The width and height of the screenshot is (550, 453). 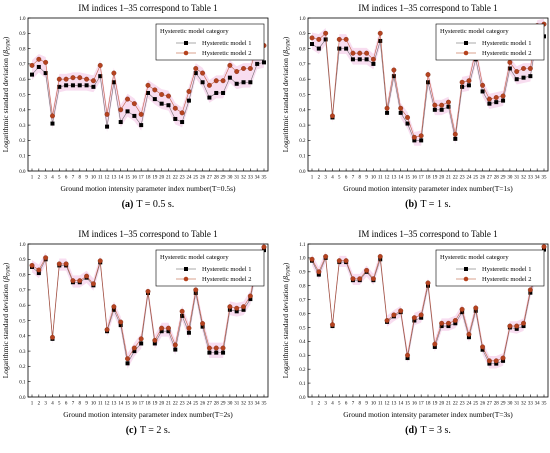 What do you see at coordinates (285, 328) in the screenshot?
I see `y-axis-label-main: Logarithmic standard deviation (` at bounding box center [285, 328].